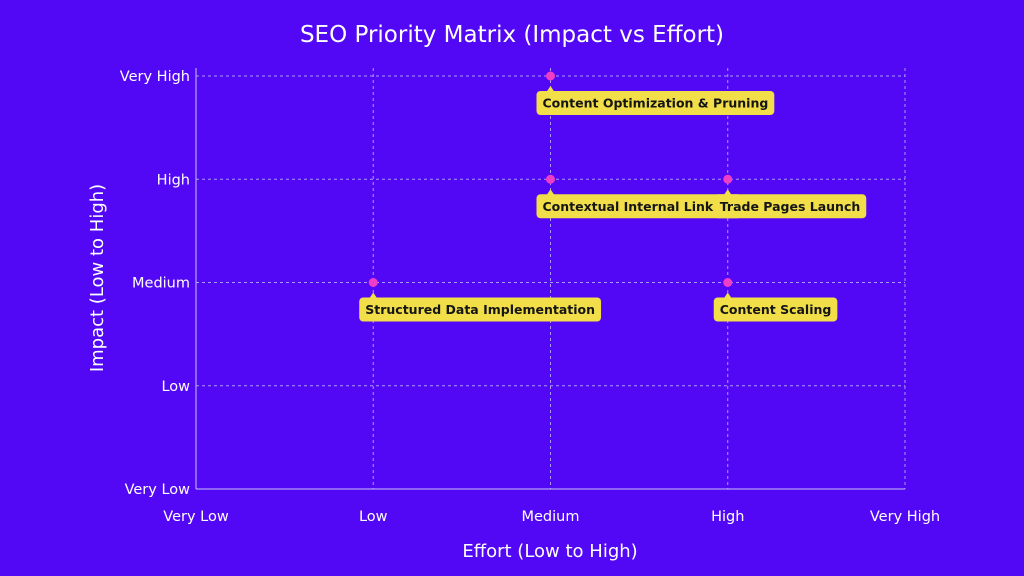  What do you see at coordinates (97, 278) in the screenshot?
I see `y-axis-title: Impact (Low to High)` at bounding box center [97, 278].